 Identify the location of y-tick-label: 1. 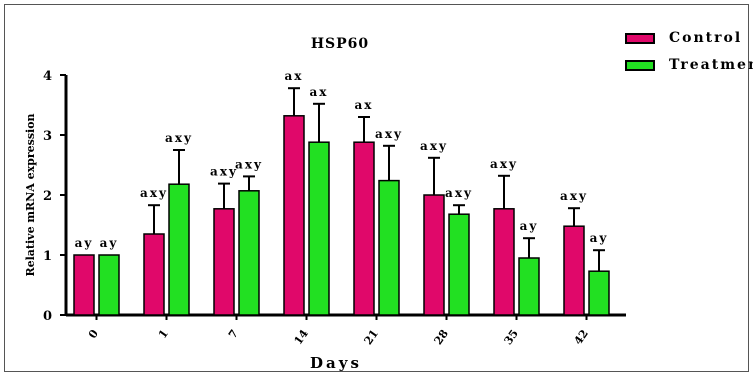
(47, 256).